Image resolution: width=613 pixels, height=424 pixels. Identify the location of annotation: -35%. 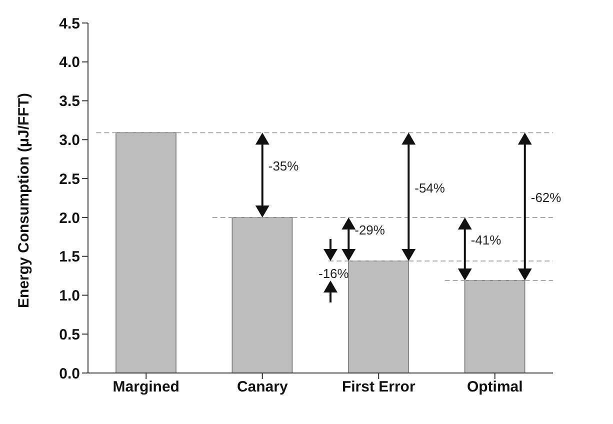
(284, 166).